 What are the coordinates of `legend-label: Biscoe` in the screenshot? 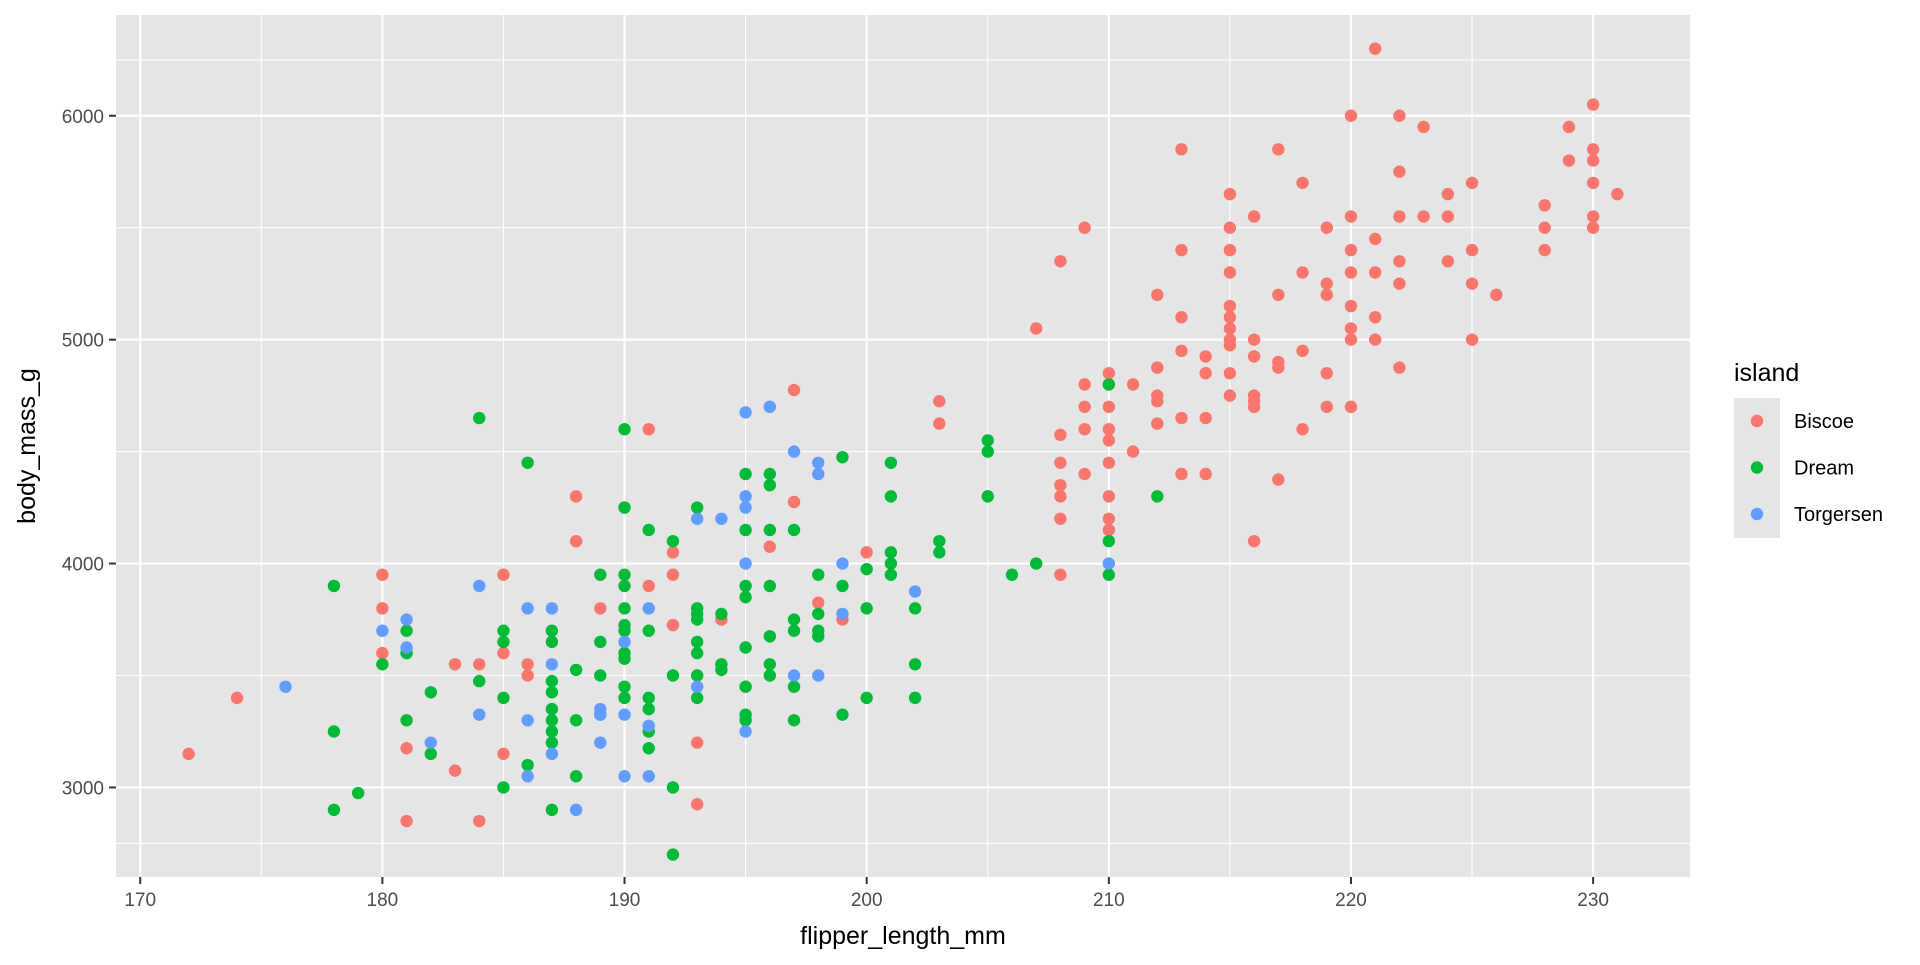 It's located at (1824, 422).